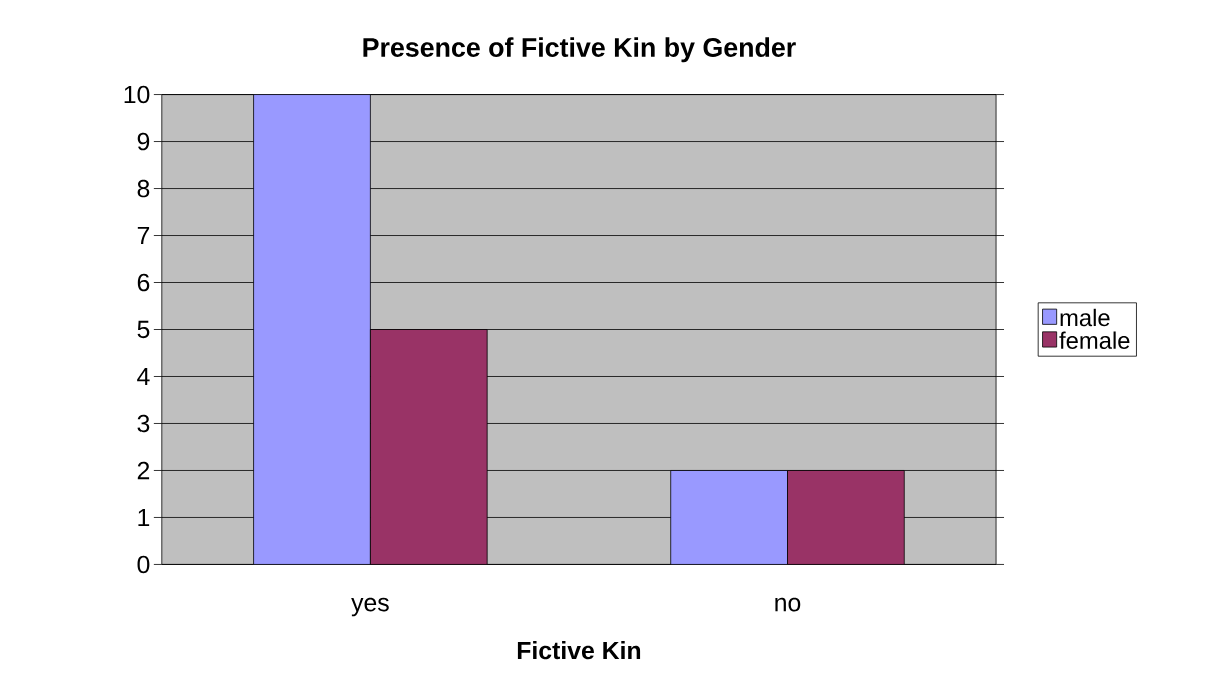  I want to click on y-tick-label: 4, so click(143, 377).